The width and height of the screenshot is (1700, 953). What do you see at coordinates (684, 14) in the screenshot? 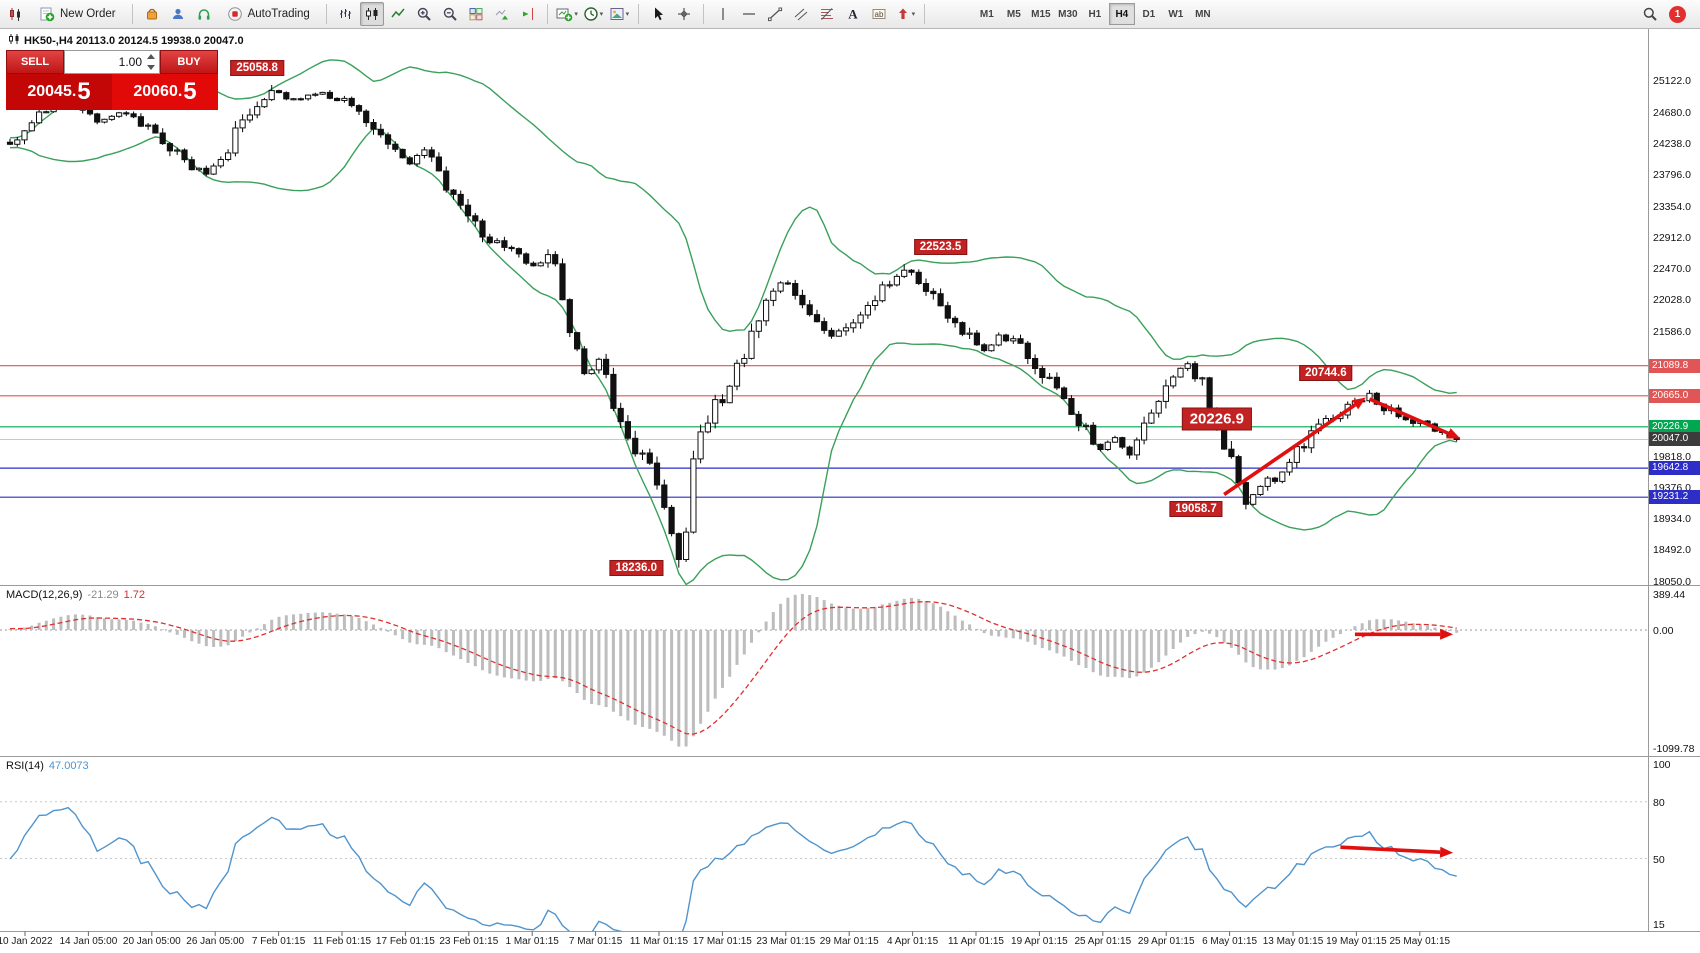
I see `crosshair-icon` at bounding box center [684, 14].